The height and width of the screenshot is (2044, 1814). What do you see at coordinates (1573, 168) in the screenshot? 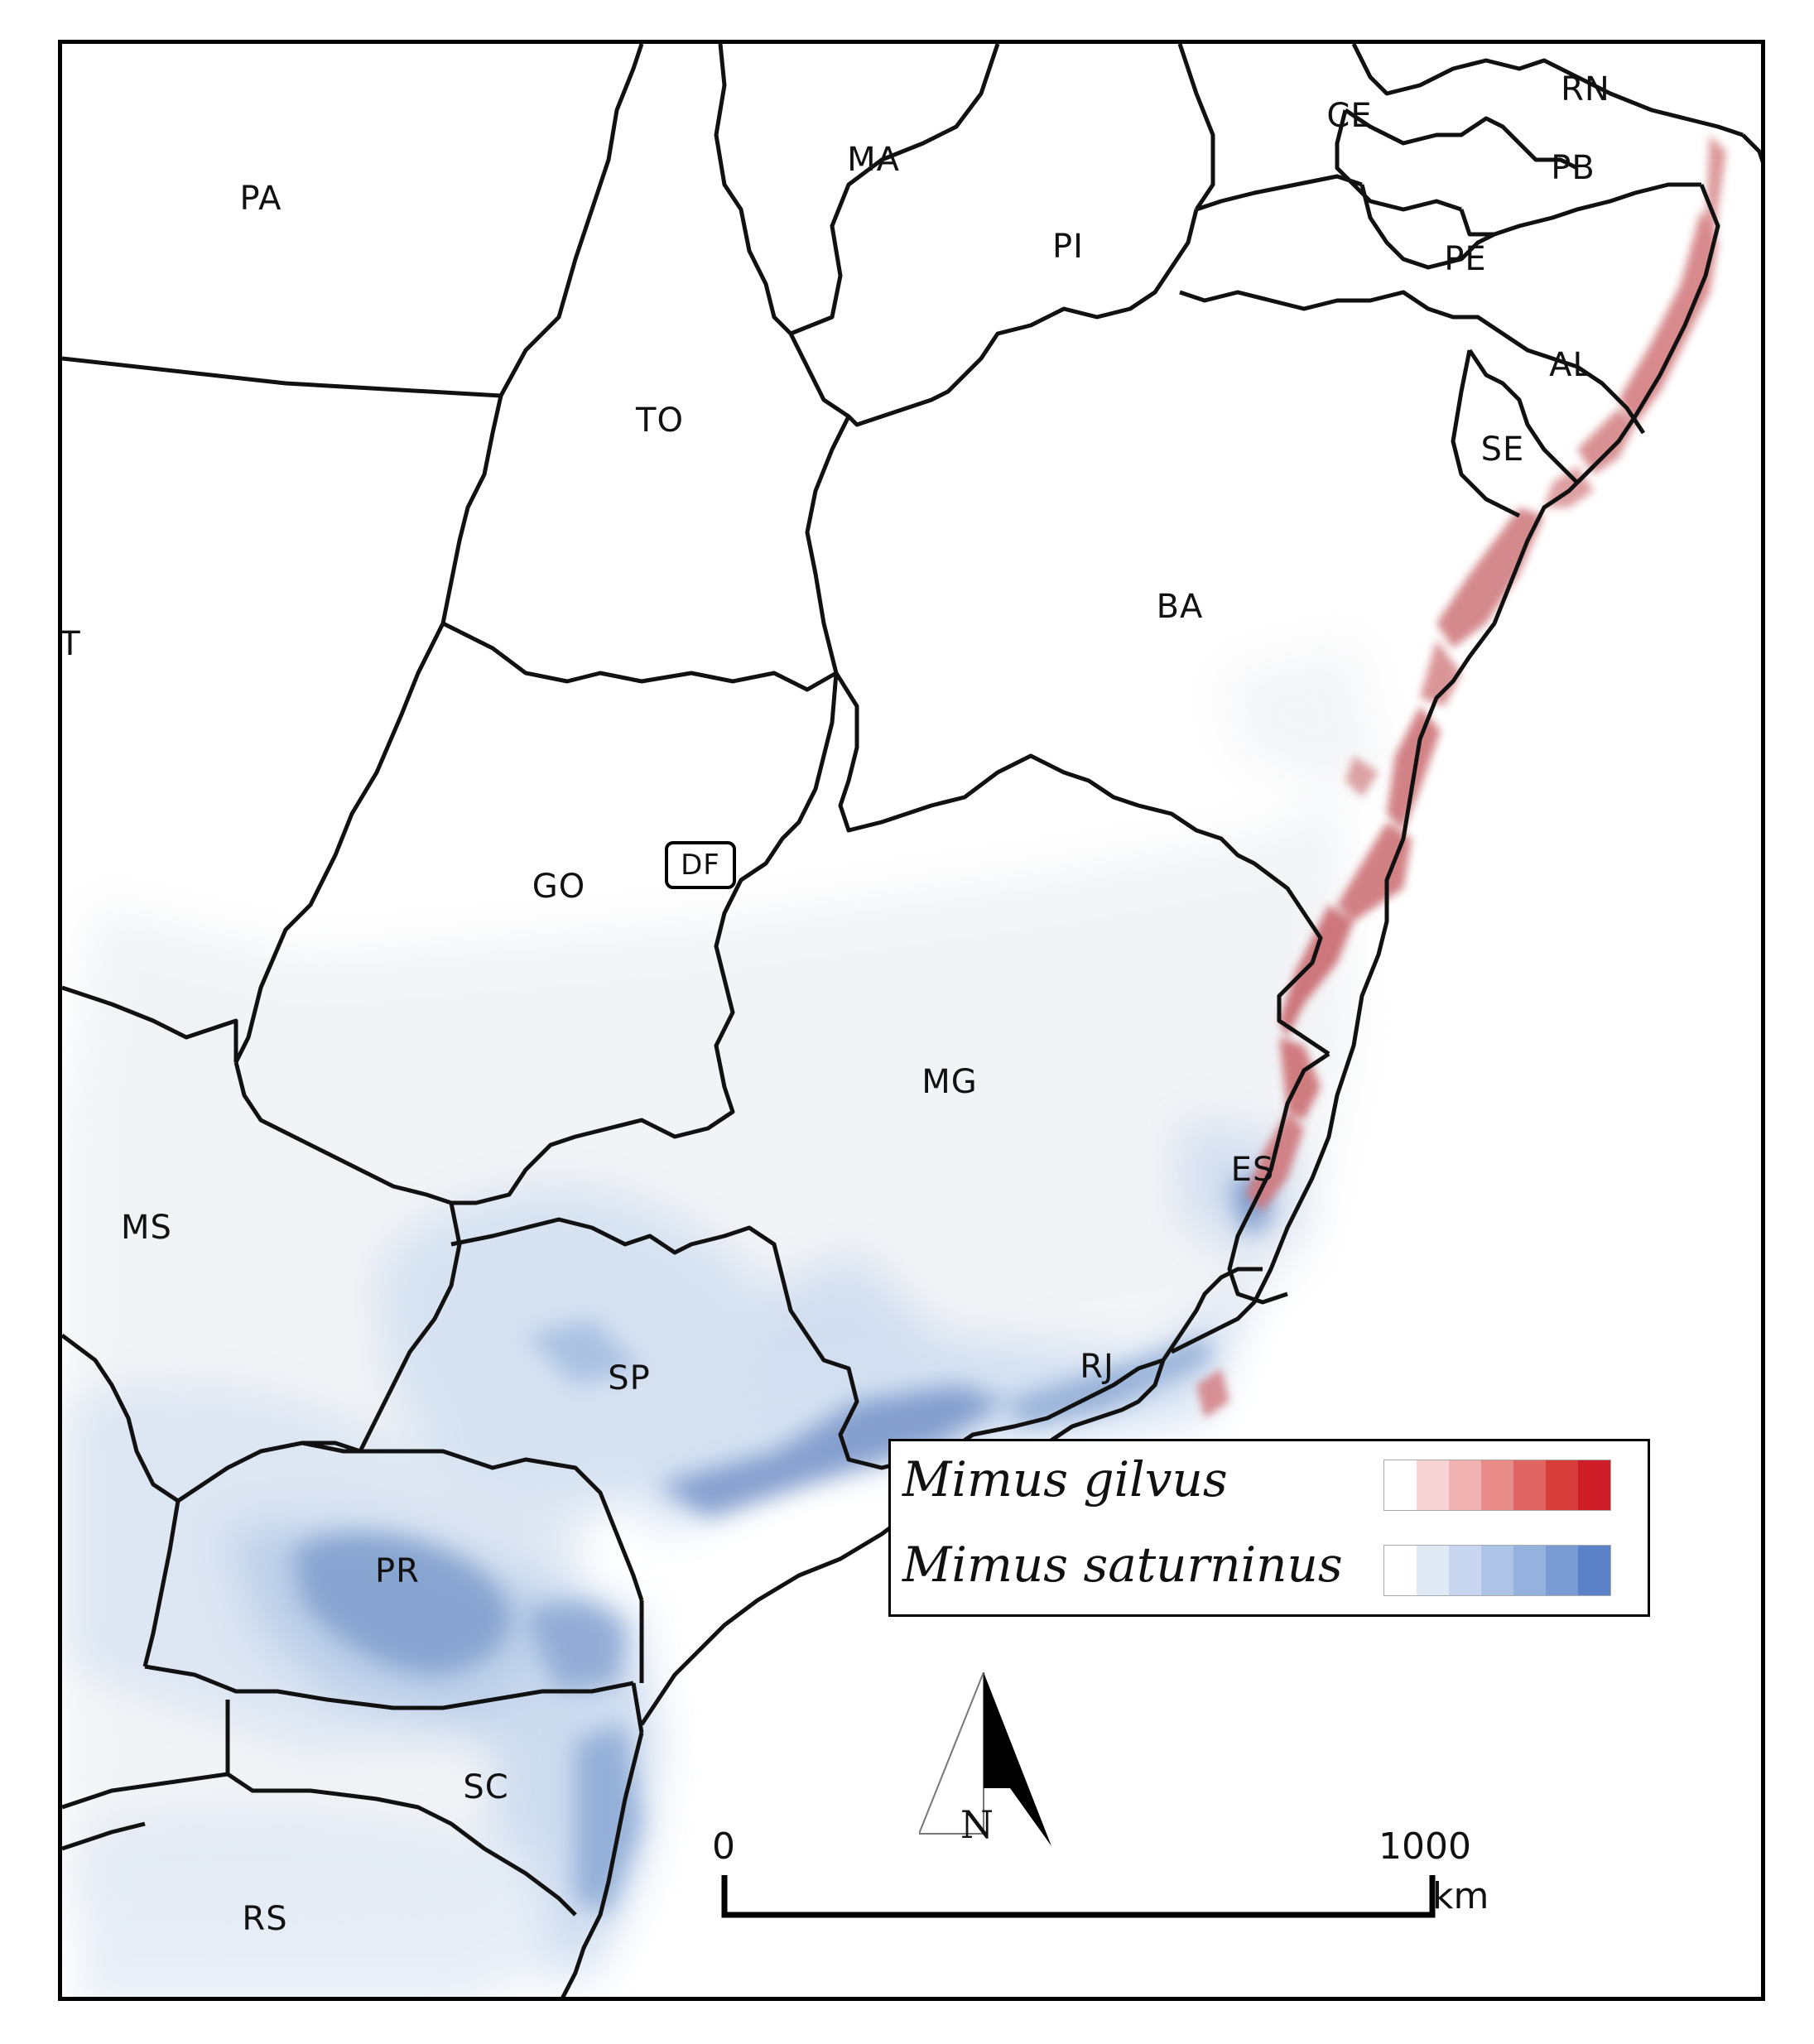
I see `state-label-pb: PB` at bounding box center [1573, 168].